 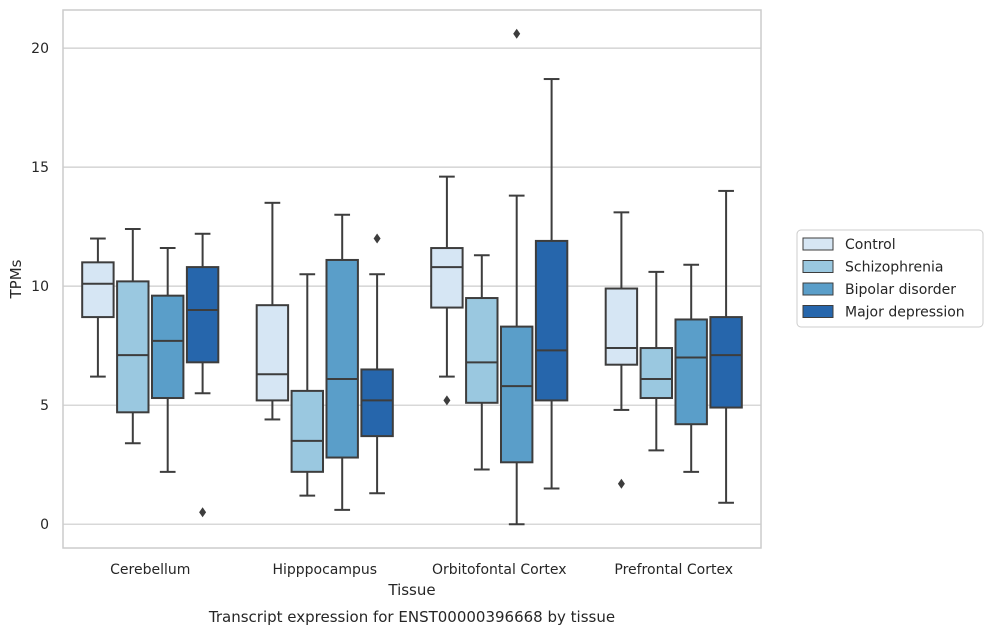 I want to click on x-tick-label: Hipppocampus, so click(x=324, y=570).